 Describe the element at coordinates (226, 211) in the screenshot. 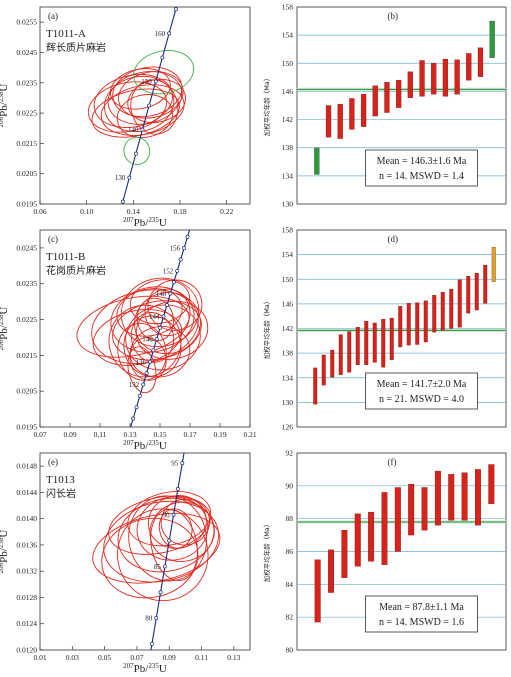

I see `concordia-panel-1-x-tick-label: 0.22` at that location.